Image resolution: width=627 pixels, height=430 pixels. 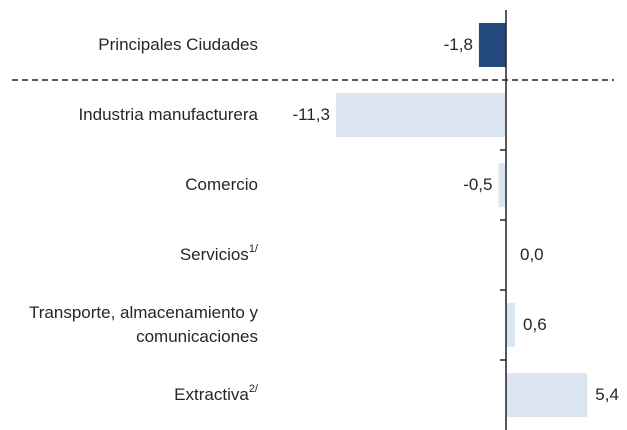 I want to click on category-label: Extractiva2/, so click(x=133, y=395).